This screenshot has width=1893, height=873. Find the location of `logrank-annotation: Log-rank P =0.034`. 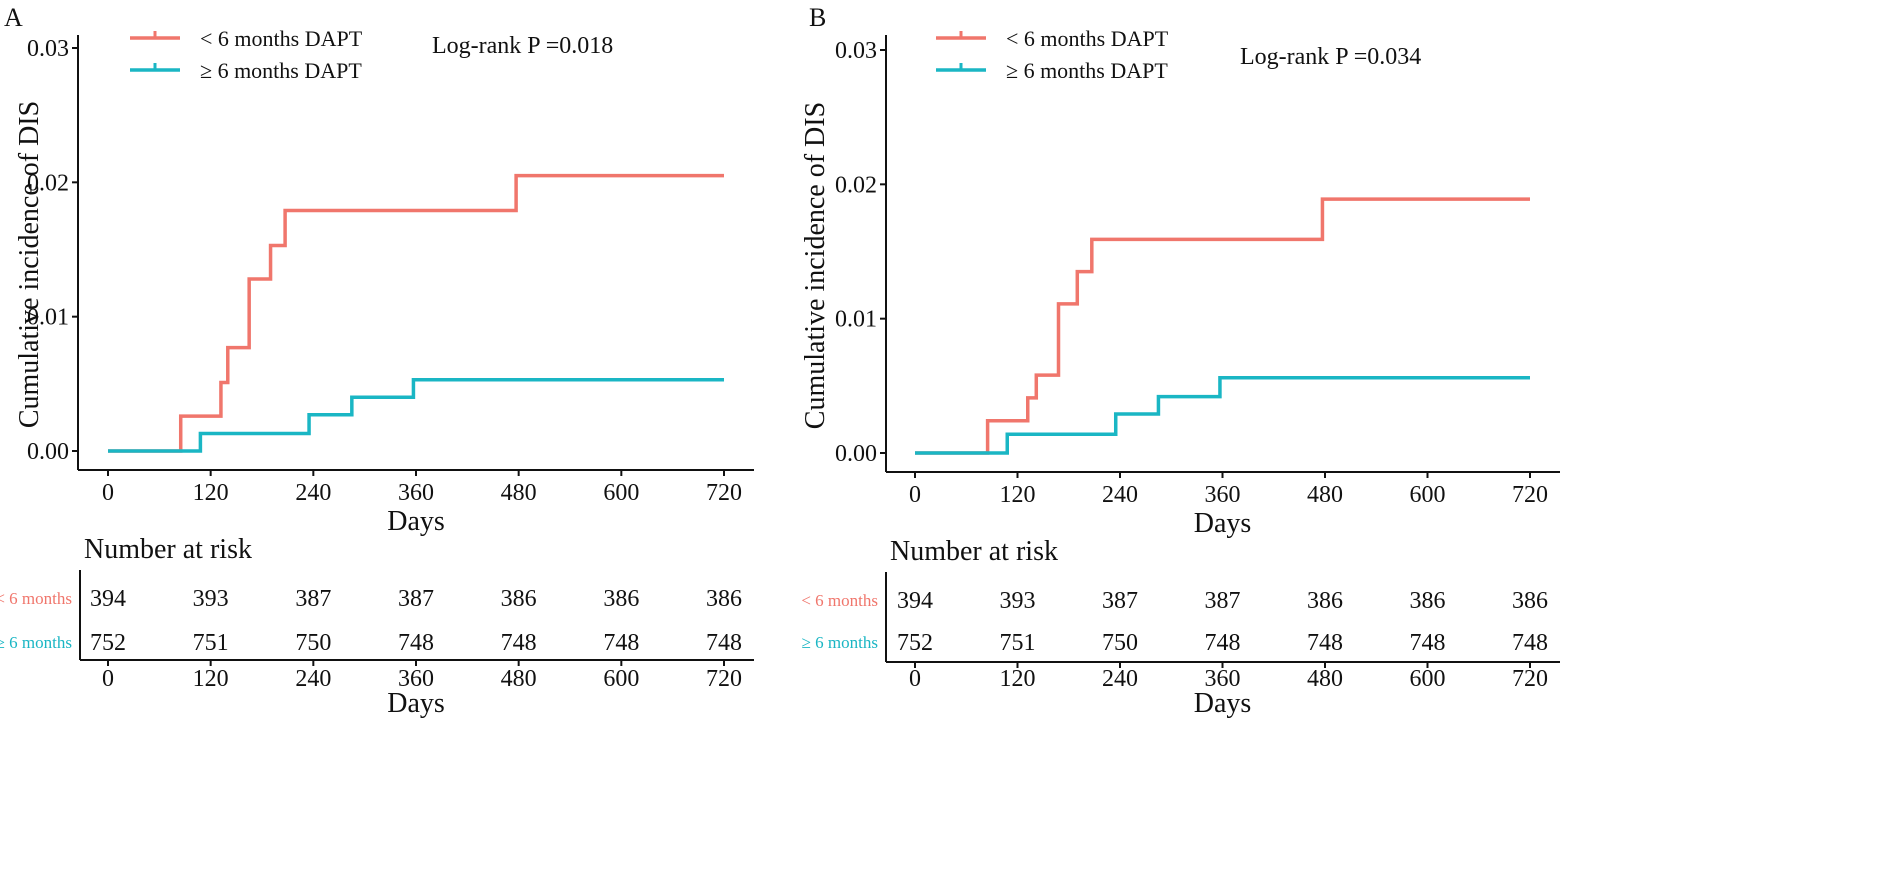

logrank-annotation: Log-rank P =0.034 is located at coordinates (1330, 57).